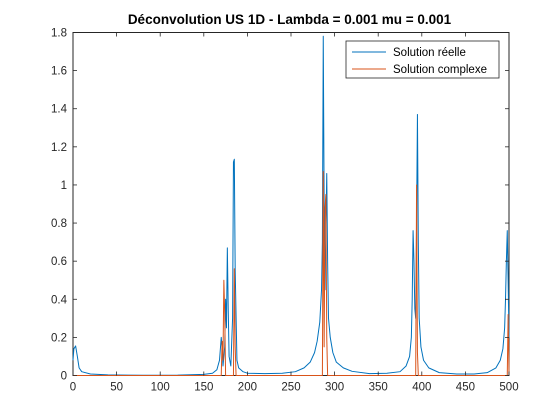 This screenshot has width=560, height=420. I want to click on x-tick-label: 150, so click(203, 388).